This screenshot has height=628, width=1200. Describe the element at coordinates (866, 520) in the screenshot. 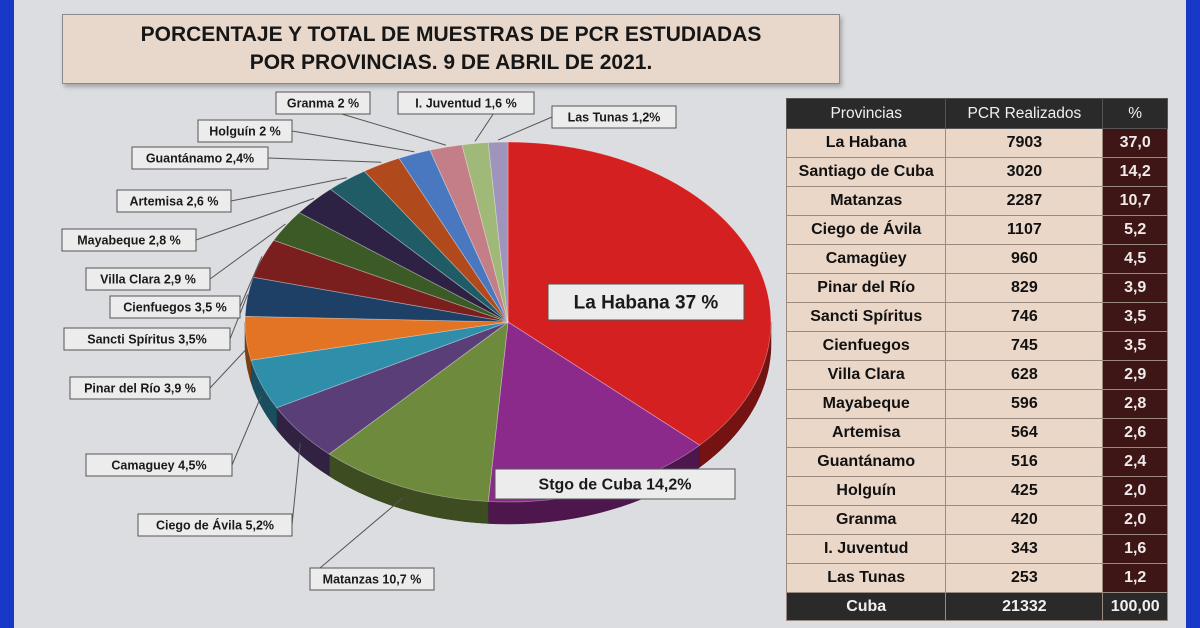

I see `cell-province: Granma` at that location.